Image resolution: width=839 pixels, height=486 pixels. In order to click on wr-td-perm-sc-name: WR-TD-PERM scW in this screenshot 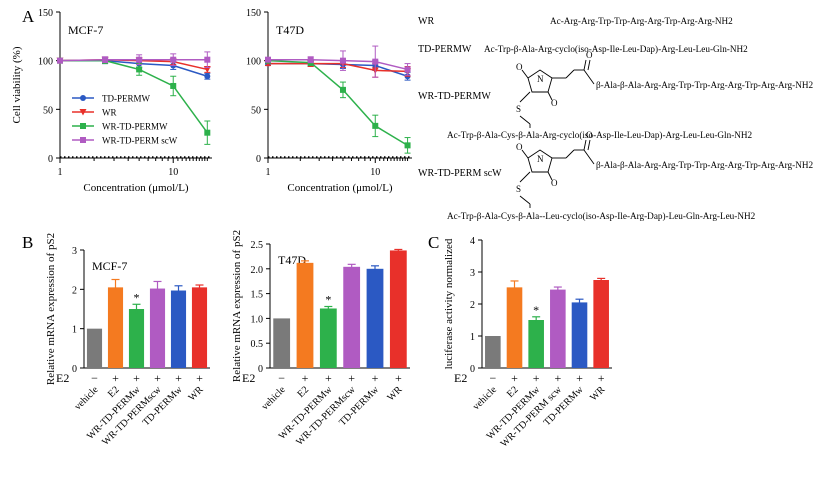, I will do `click(460, 173)`.